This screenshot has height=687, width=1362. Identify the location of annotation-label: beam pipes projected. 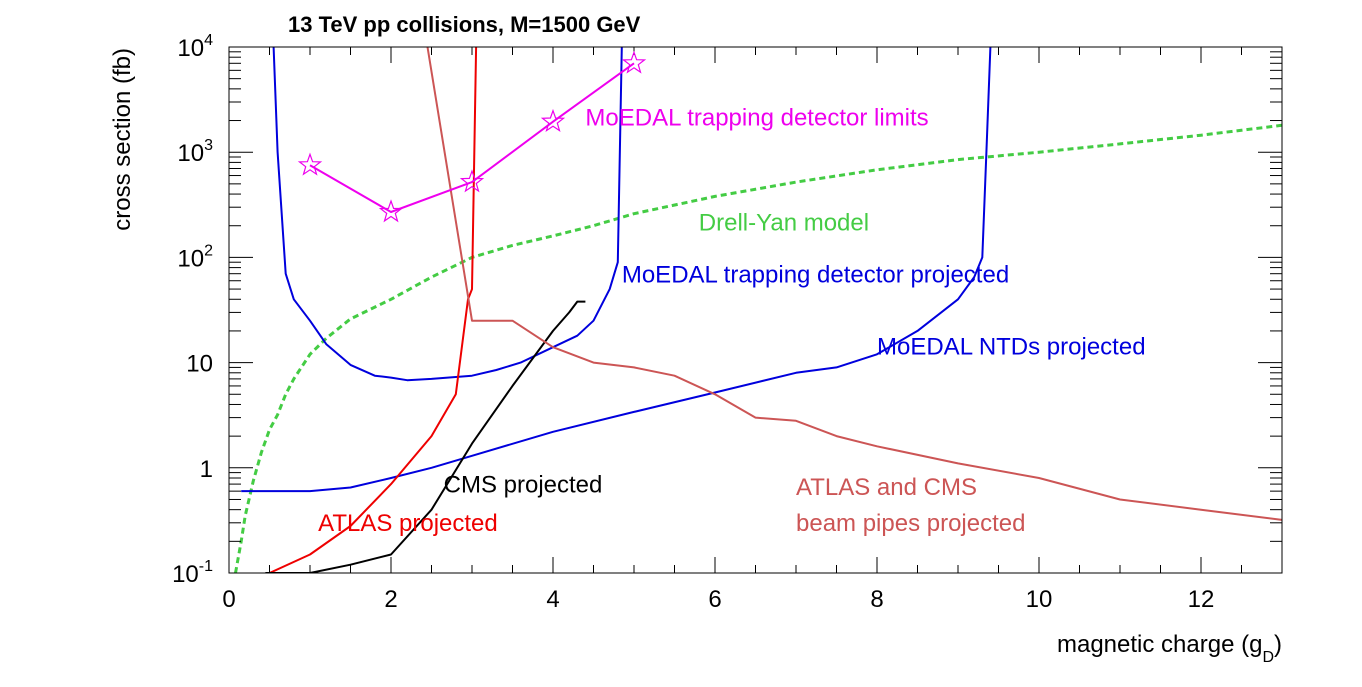
(910, 523).